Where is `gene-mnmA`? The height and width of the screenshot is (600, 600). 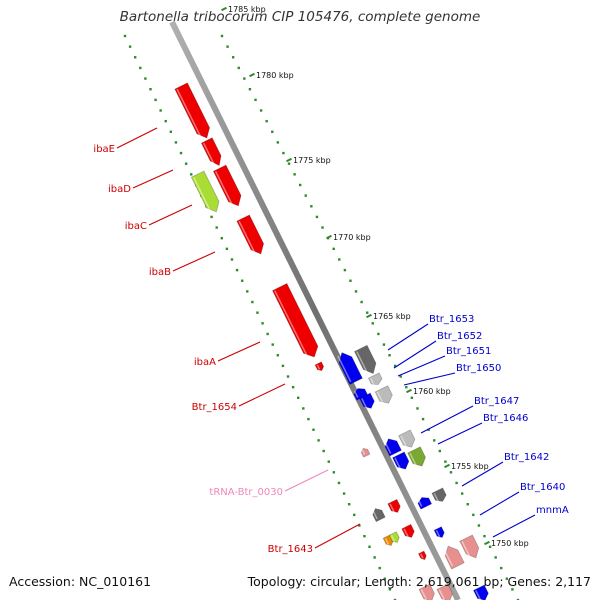
gene-mnmA is located at coordinates (454, 557).